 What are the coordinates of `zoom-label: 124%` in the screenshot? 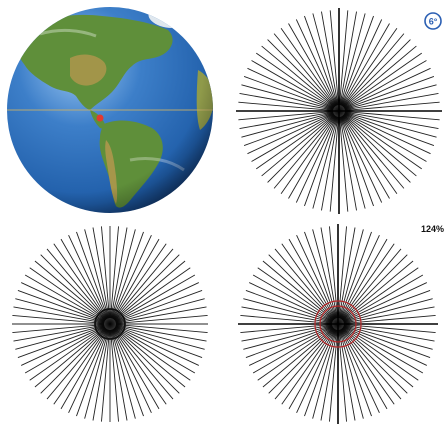 It's located at (432, 229).